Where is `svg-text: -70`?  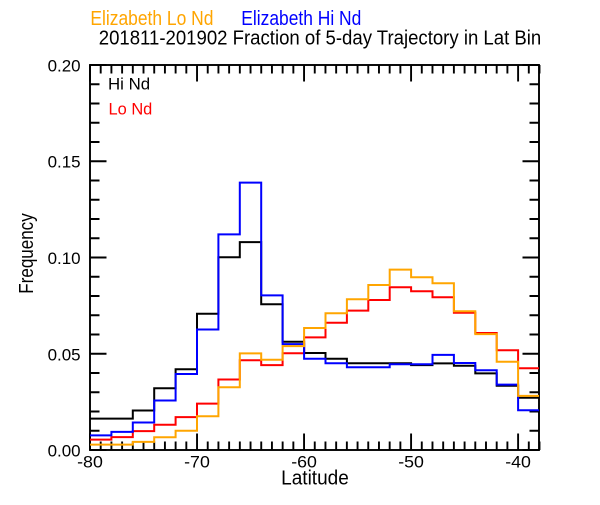 svg-text: -70 is located at coordinates (197, 463).